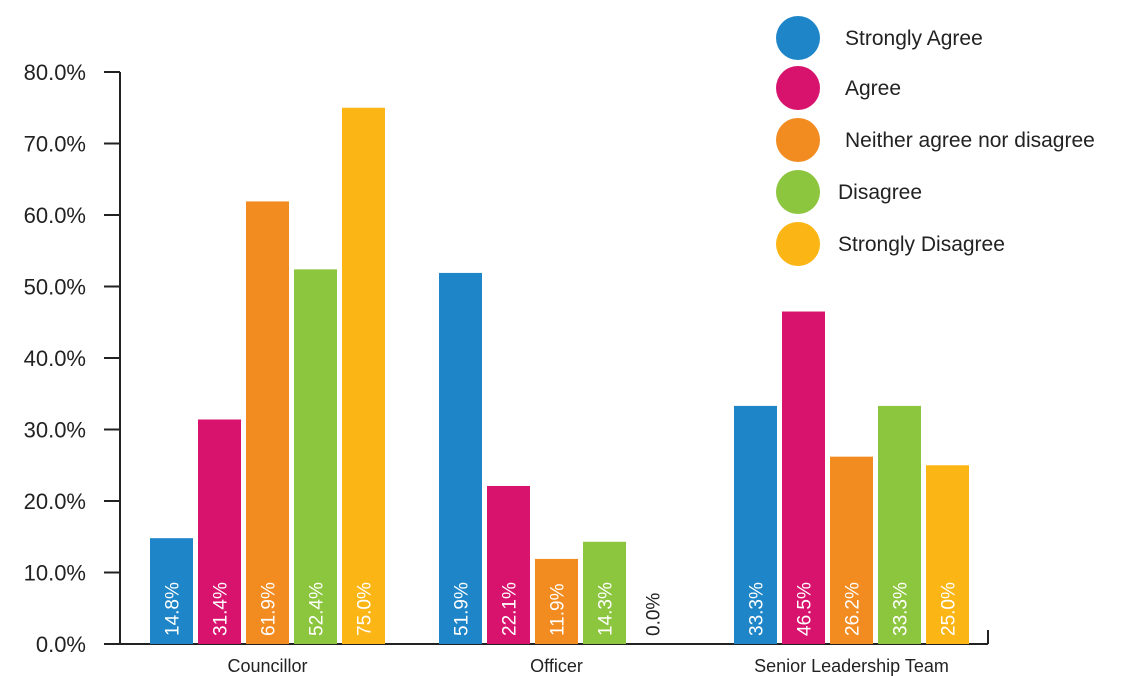  I want to click on category-label: Officer, so click(556, 666).